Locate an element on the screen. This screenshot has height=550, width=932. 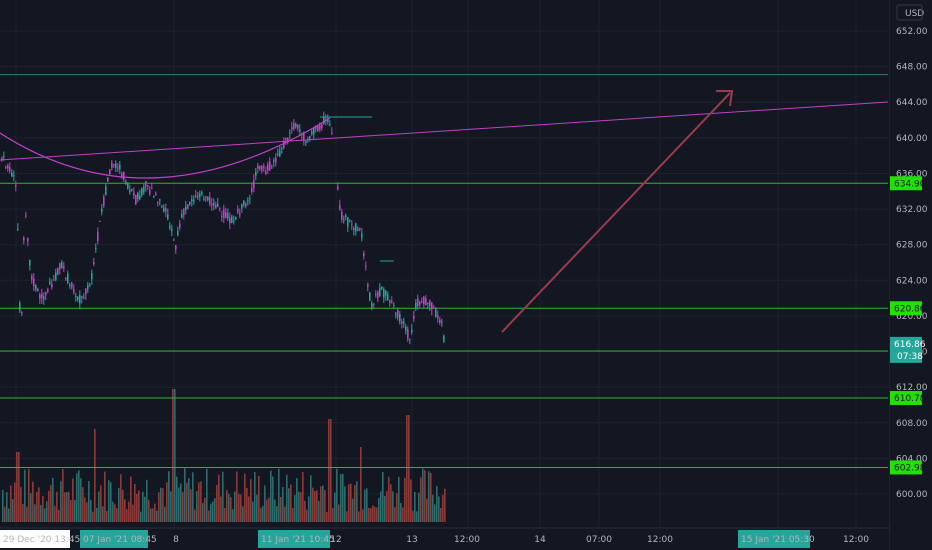
level-price-label: 620.86 is located at coordinates (910, 309).